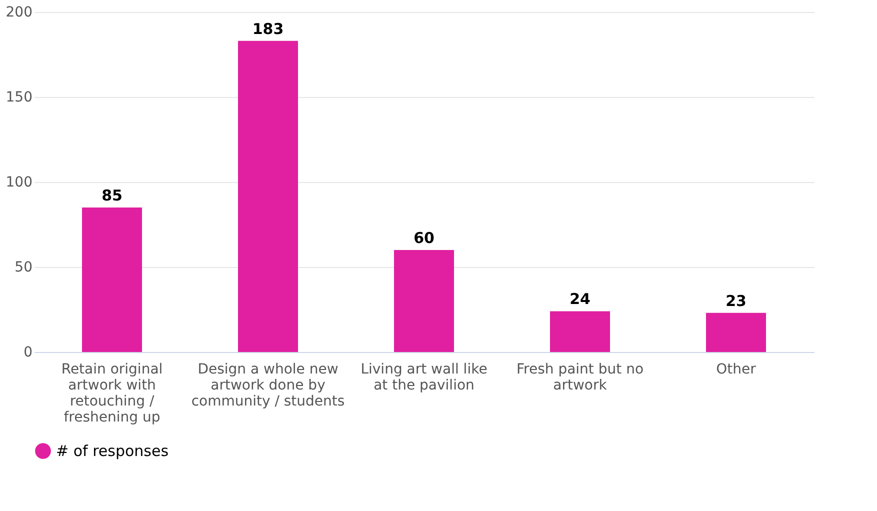 Image resolution: width=877 pixels, height=511 pixels. What do you see at coordinates (424, 378) in the screenshot?
I see `x-tick-label: Living art wall like at the pavilion` at bounding box center [424, 378].